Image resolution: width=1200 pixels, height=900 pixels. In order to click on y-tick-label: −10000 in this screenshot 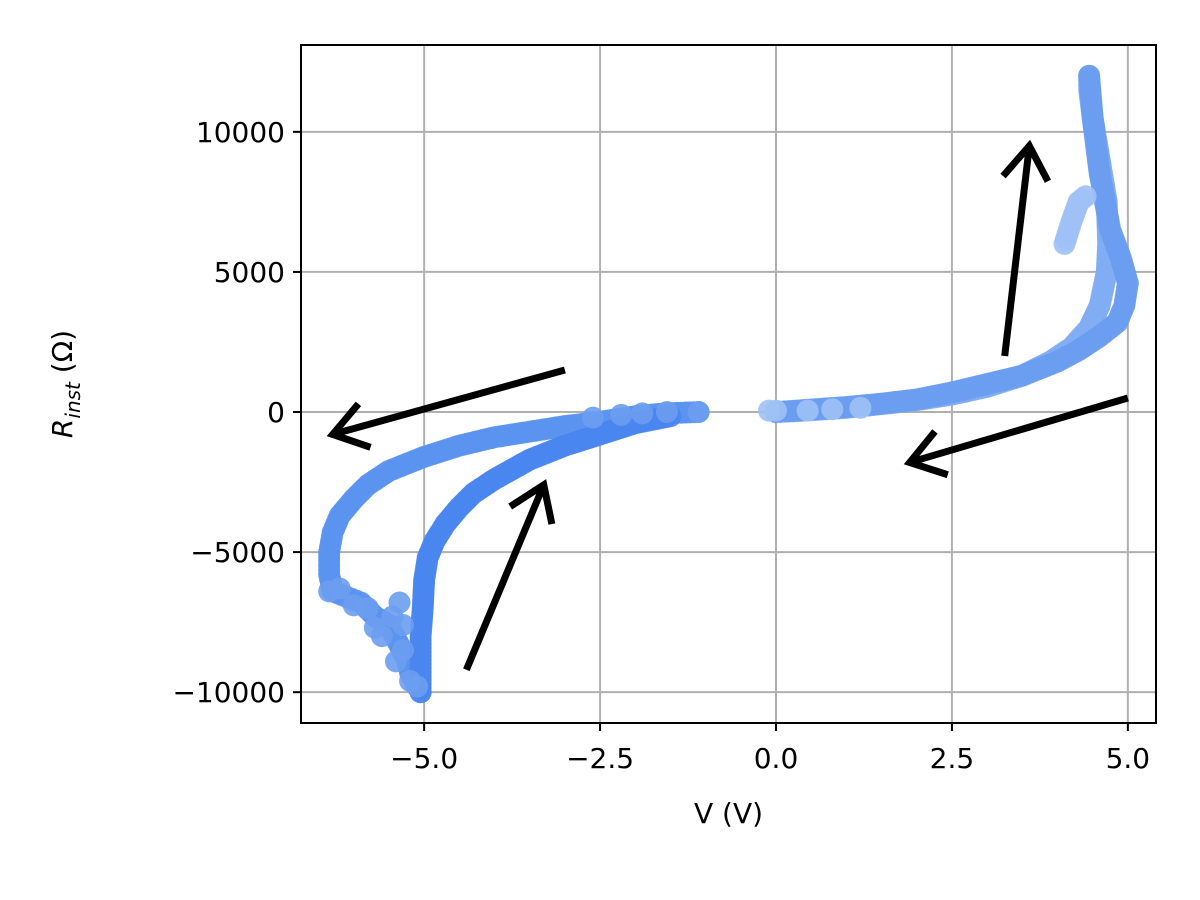, I will do `click(228, 692)`.